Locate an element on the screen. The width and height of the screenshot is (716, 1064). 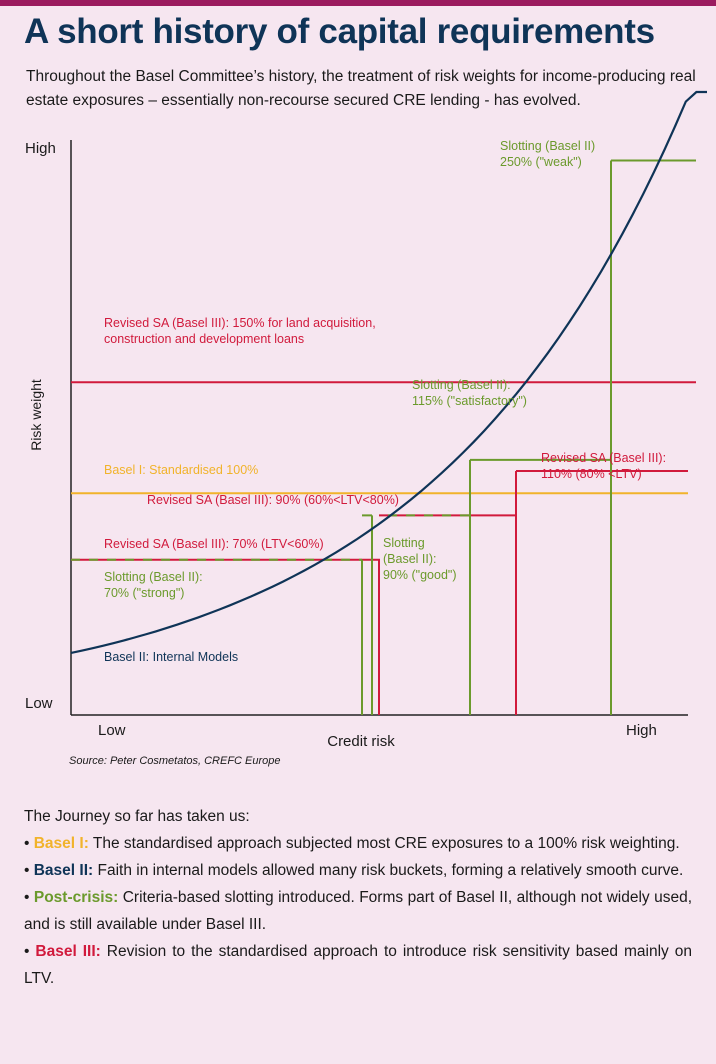
journey-intro: The Journey so far has taken us: is located at coordinates (137, 816).